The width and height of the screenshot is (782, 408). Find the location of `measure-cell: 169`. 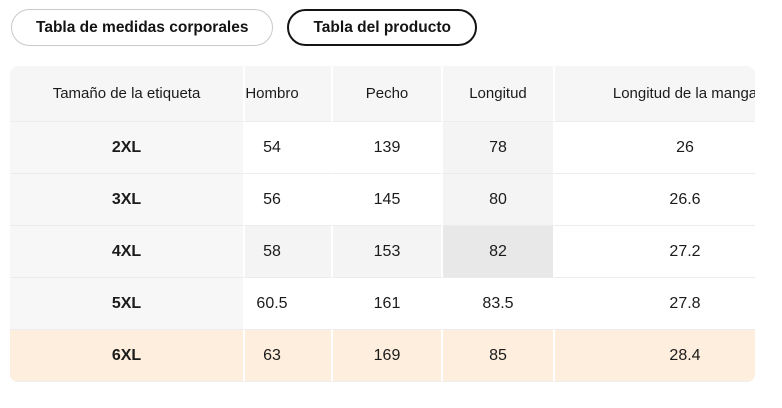

measure-cell: 169 is located at coordinates (388, 356).